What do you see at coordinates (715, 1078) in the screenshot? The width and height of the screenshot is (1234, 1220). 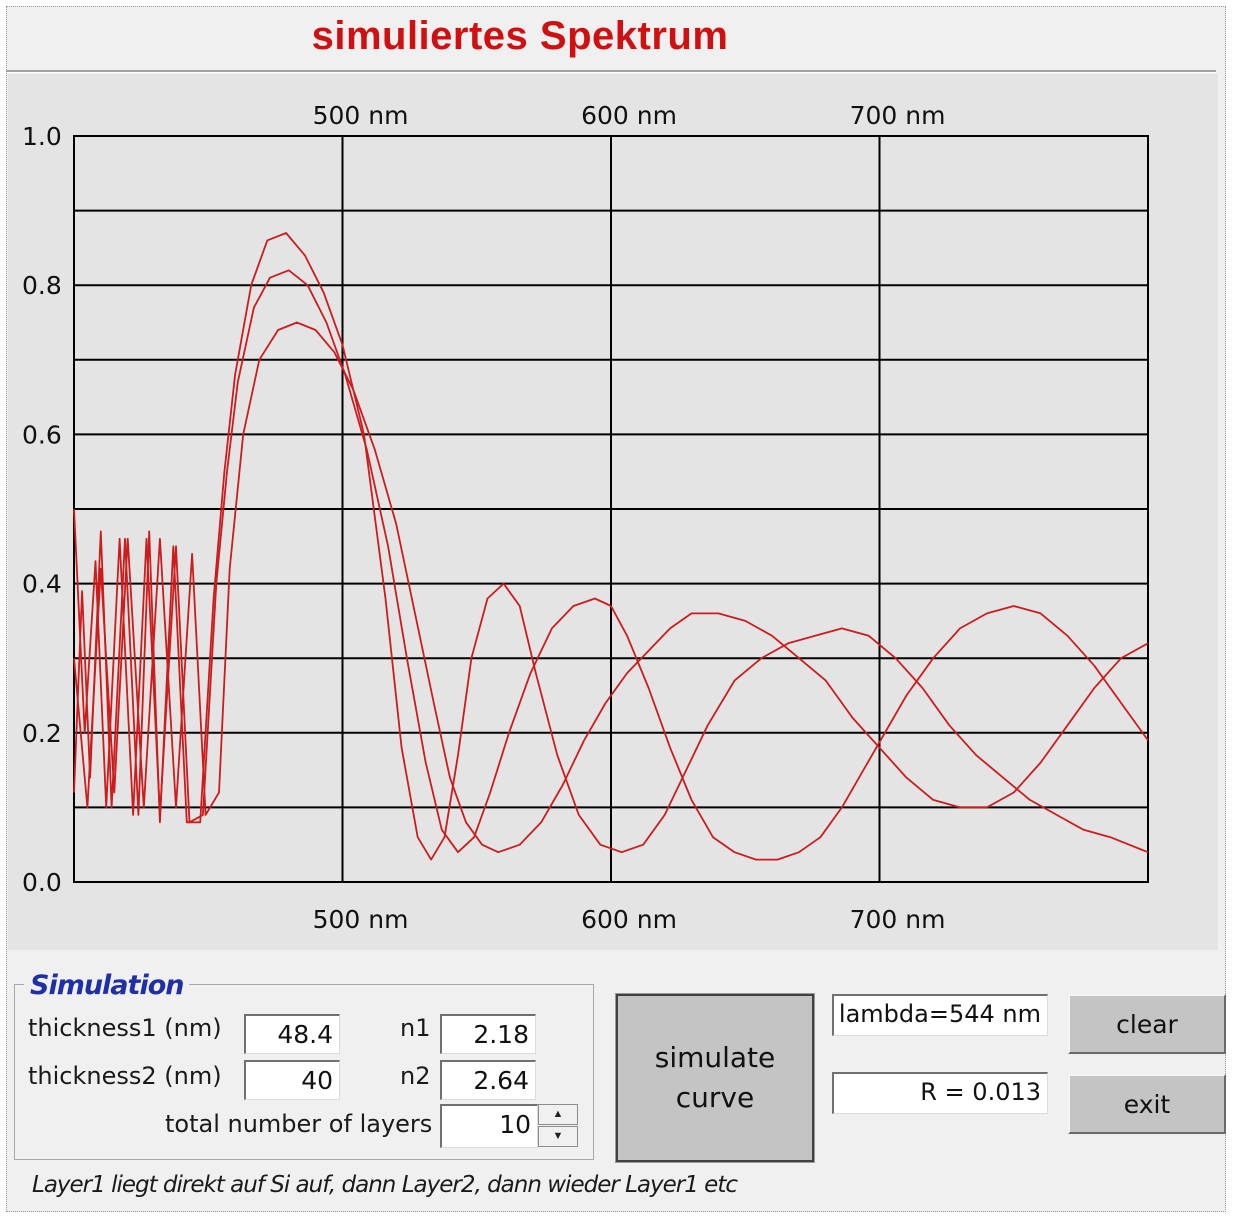 I see `simulate-curve-button: simulate curve` at bounding box center [715, 1078].